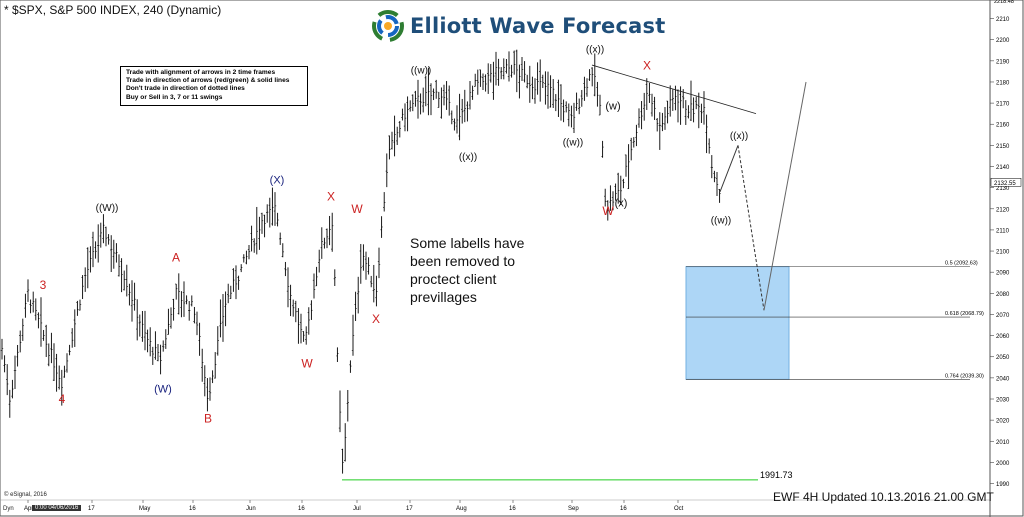 The width and height of the screenshot is (1024, 517). What do you see at coordinates (538, 26) in the screenshot?
I see `brand-name: Elliott Wave Forecast` at bounding box center [538, 26].